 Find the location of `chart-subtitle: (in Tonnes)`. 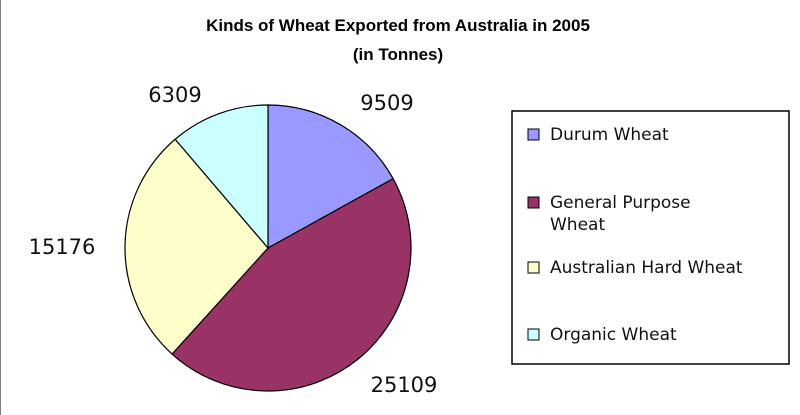

chart-subtitle: (in Tonnes) is located at coordinates (398, 54).